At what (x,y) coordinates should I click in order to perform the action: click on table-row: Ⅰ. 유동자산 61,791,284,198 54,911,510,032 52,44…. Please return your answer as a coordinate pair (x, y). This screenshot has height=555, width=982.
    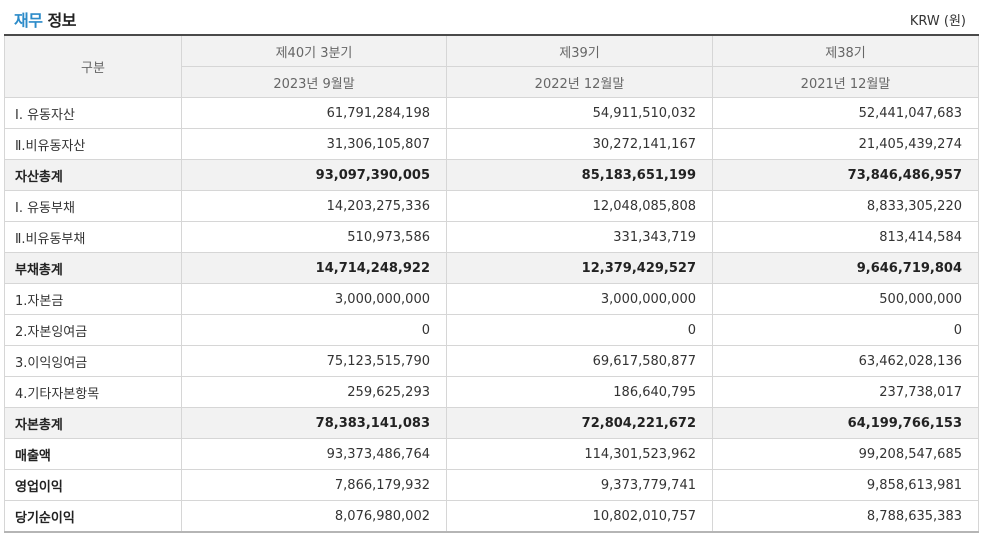
    Looking at the image, I should click on (491, 113).